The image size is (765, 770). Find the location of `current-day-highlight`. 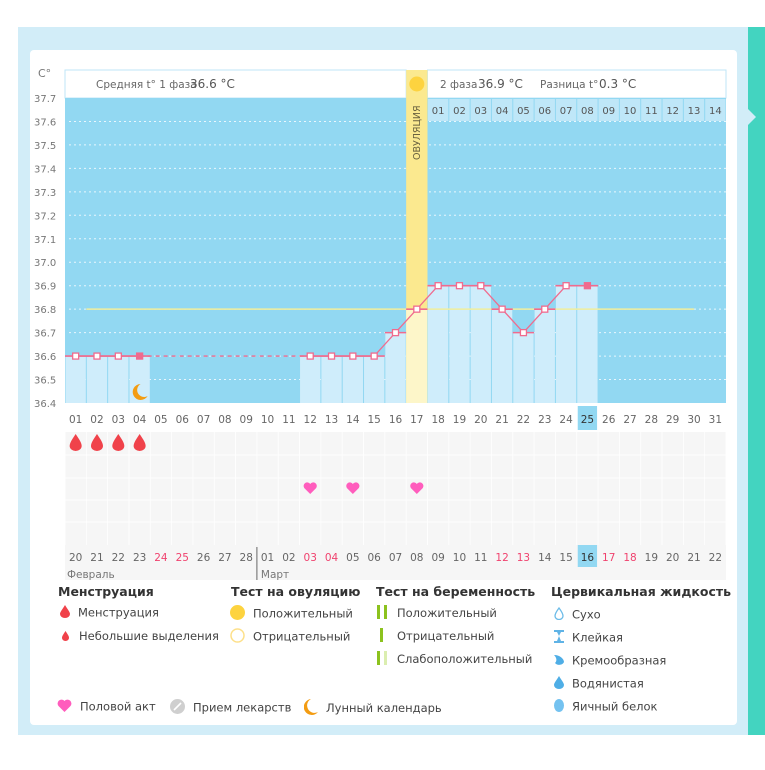

current-day-highlight is located at coordinates (587, 418).